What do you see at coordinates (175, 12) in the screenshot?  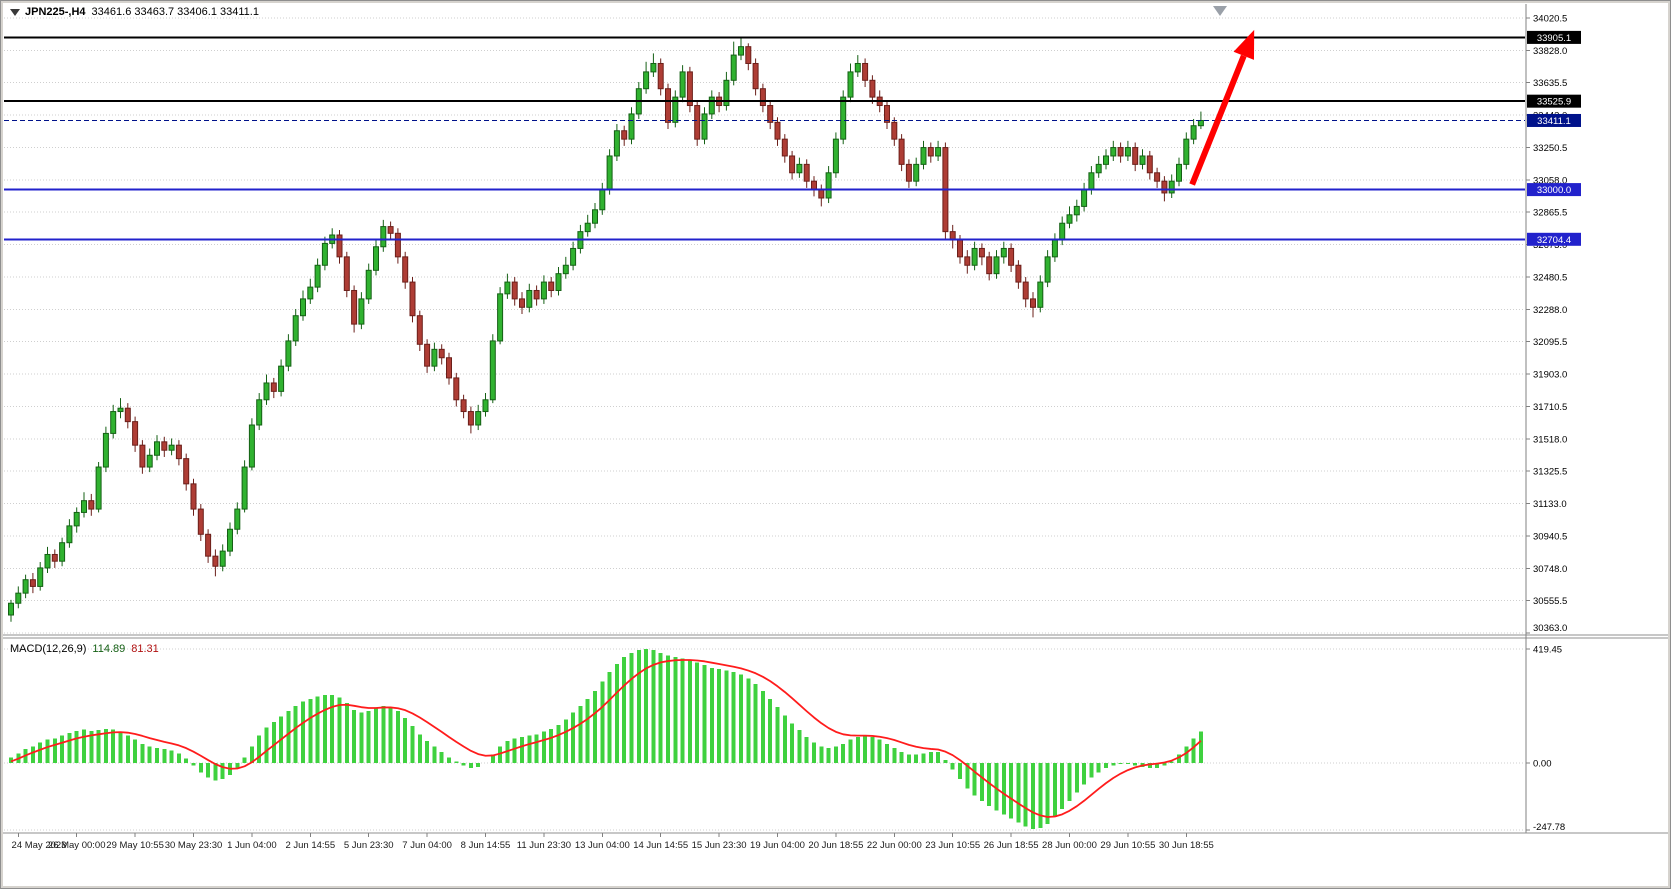 I see `ohlc-values-label: 33461.6 33463.7 33406.1 33411.1` at bounding box center [175, 12].